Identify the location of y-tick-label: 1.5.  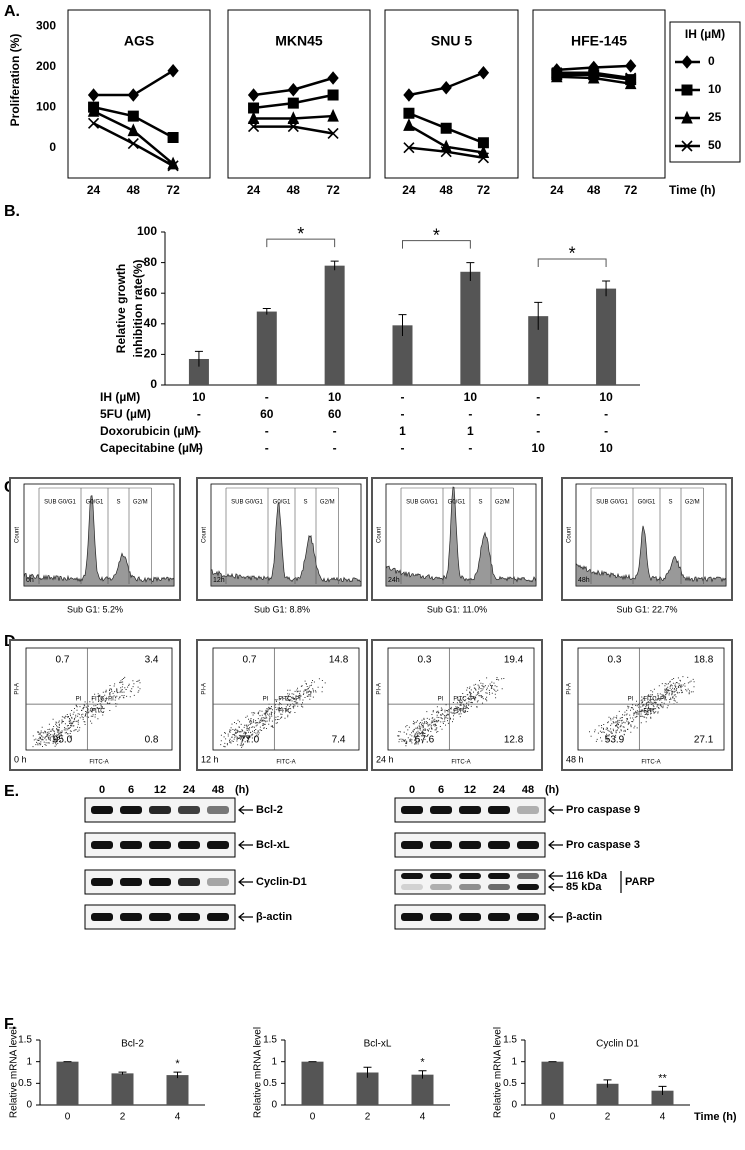
(510, 1040).